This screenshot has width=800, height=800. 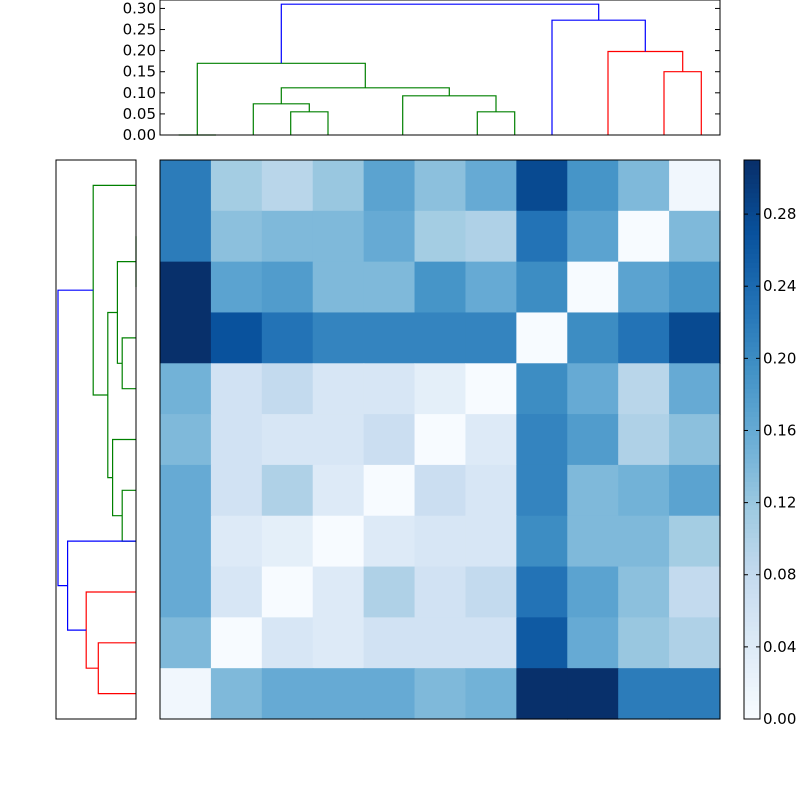 I want to click on top-dendrogram-frame, so click(x=440, y=68).